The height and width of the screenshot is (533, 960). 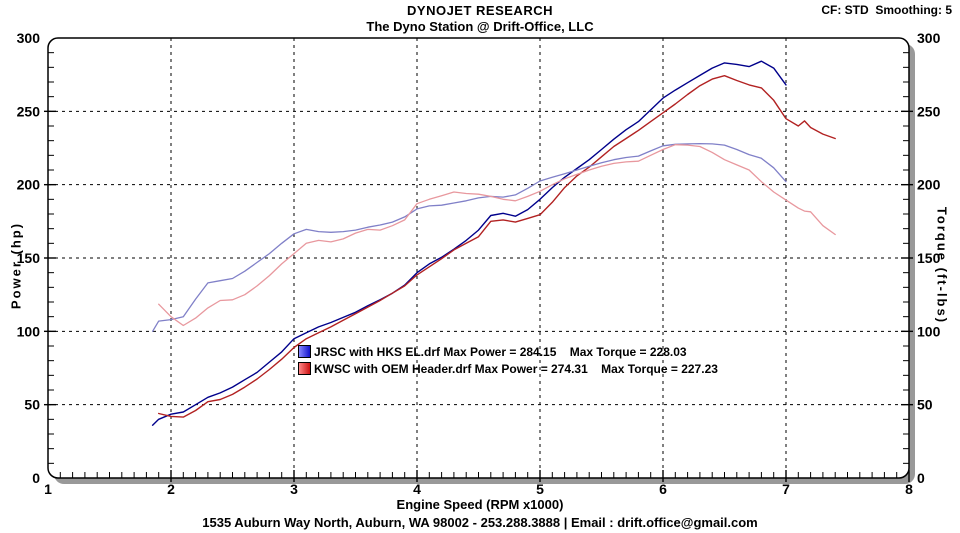 What do you see at coordinates (294, 489) in the screenshot?
I see `x-axis-tick-label: 3` at bounding box center [294, 489].